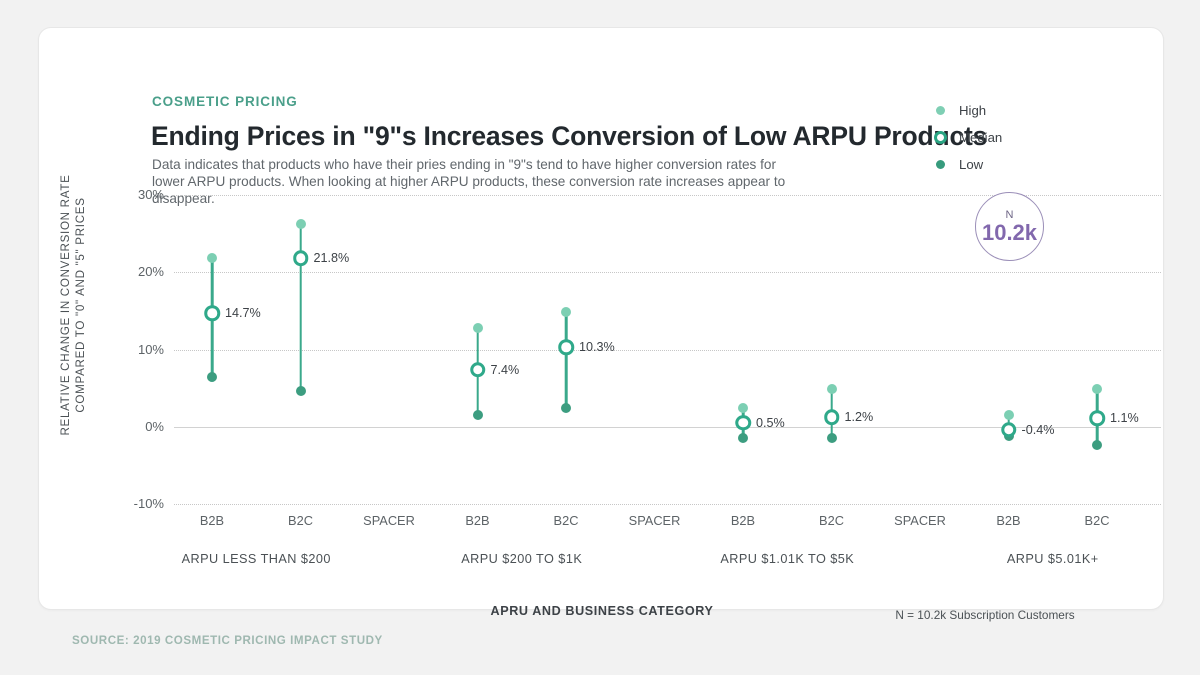 The height and width of the screenshot is (675, 1200). Describe the element at coordinates (940, 164) in the screenshot. I see `legend-low-marker-icon` at that location.